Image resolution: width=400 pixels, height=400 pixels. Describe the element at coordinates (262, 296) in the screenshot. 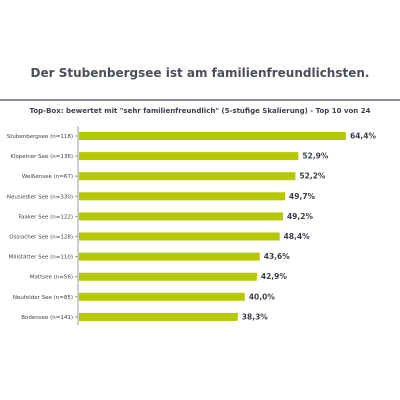

I see `value-label: 40,0%` at that location.